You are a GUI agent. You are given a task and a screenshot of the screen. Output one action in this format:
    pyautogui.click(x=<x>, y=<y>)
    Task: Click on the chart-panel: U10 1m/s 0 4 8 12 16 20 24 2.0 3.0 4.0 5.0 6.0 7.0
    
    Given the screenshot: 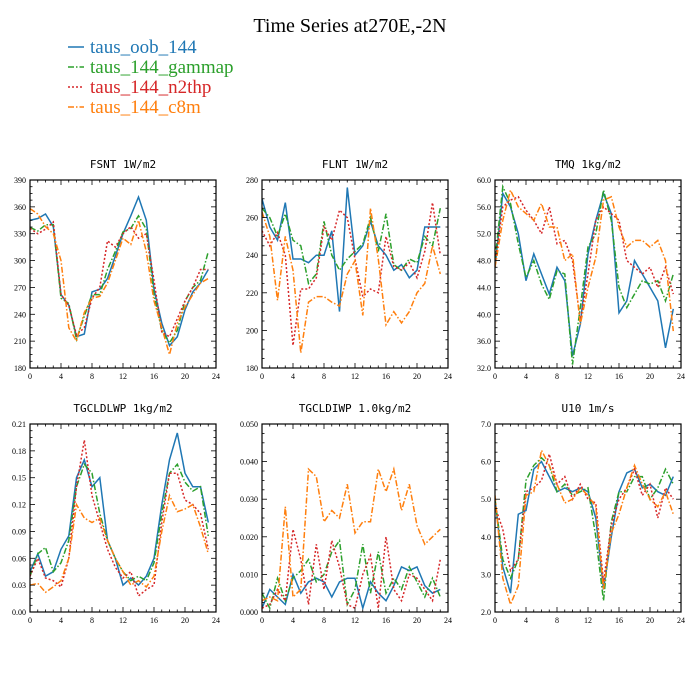 What is the action you would take?
    pyautogui.click(x=583, y=513)
    